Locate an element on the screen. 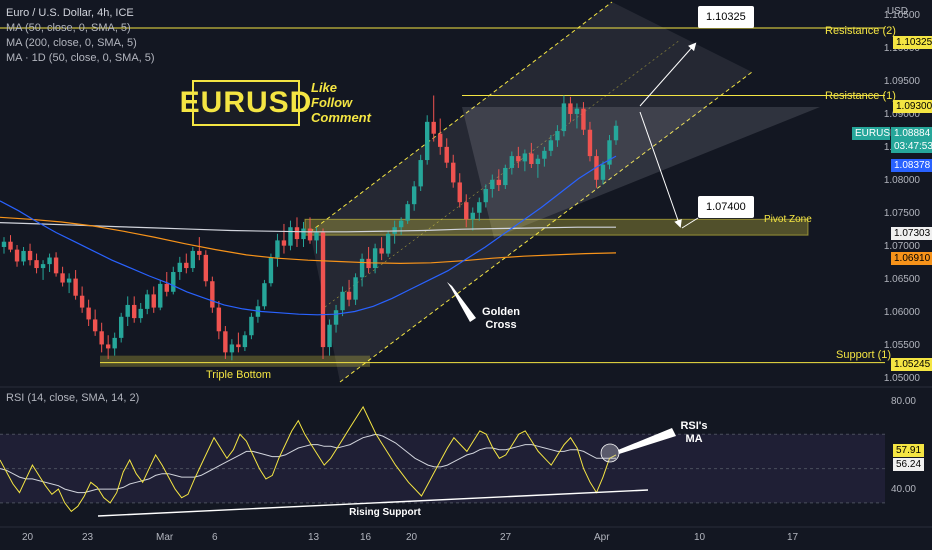 Image resolution: width=932 pixels, height=550 pixels. resistance1-label: Resistance (1) is located at coordinates (860, 96).